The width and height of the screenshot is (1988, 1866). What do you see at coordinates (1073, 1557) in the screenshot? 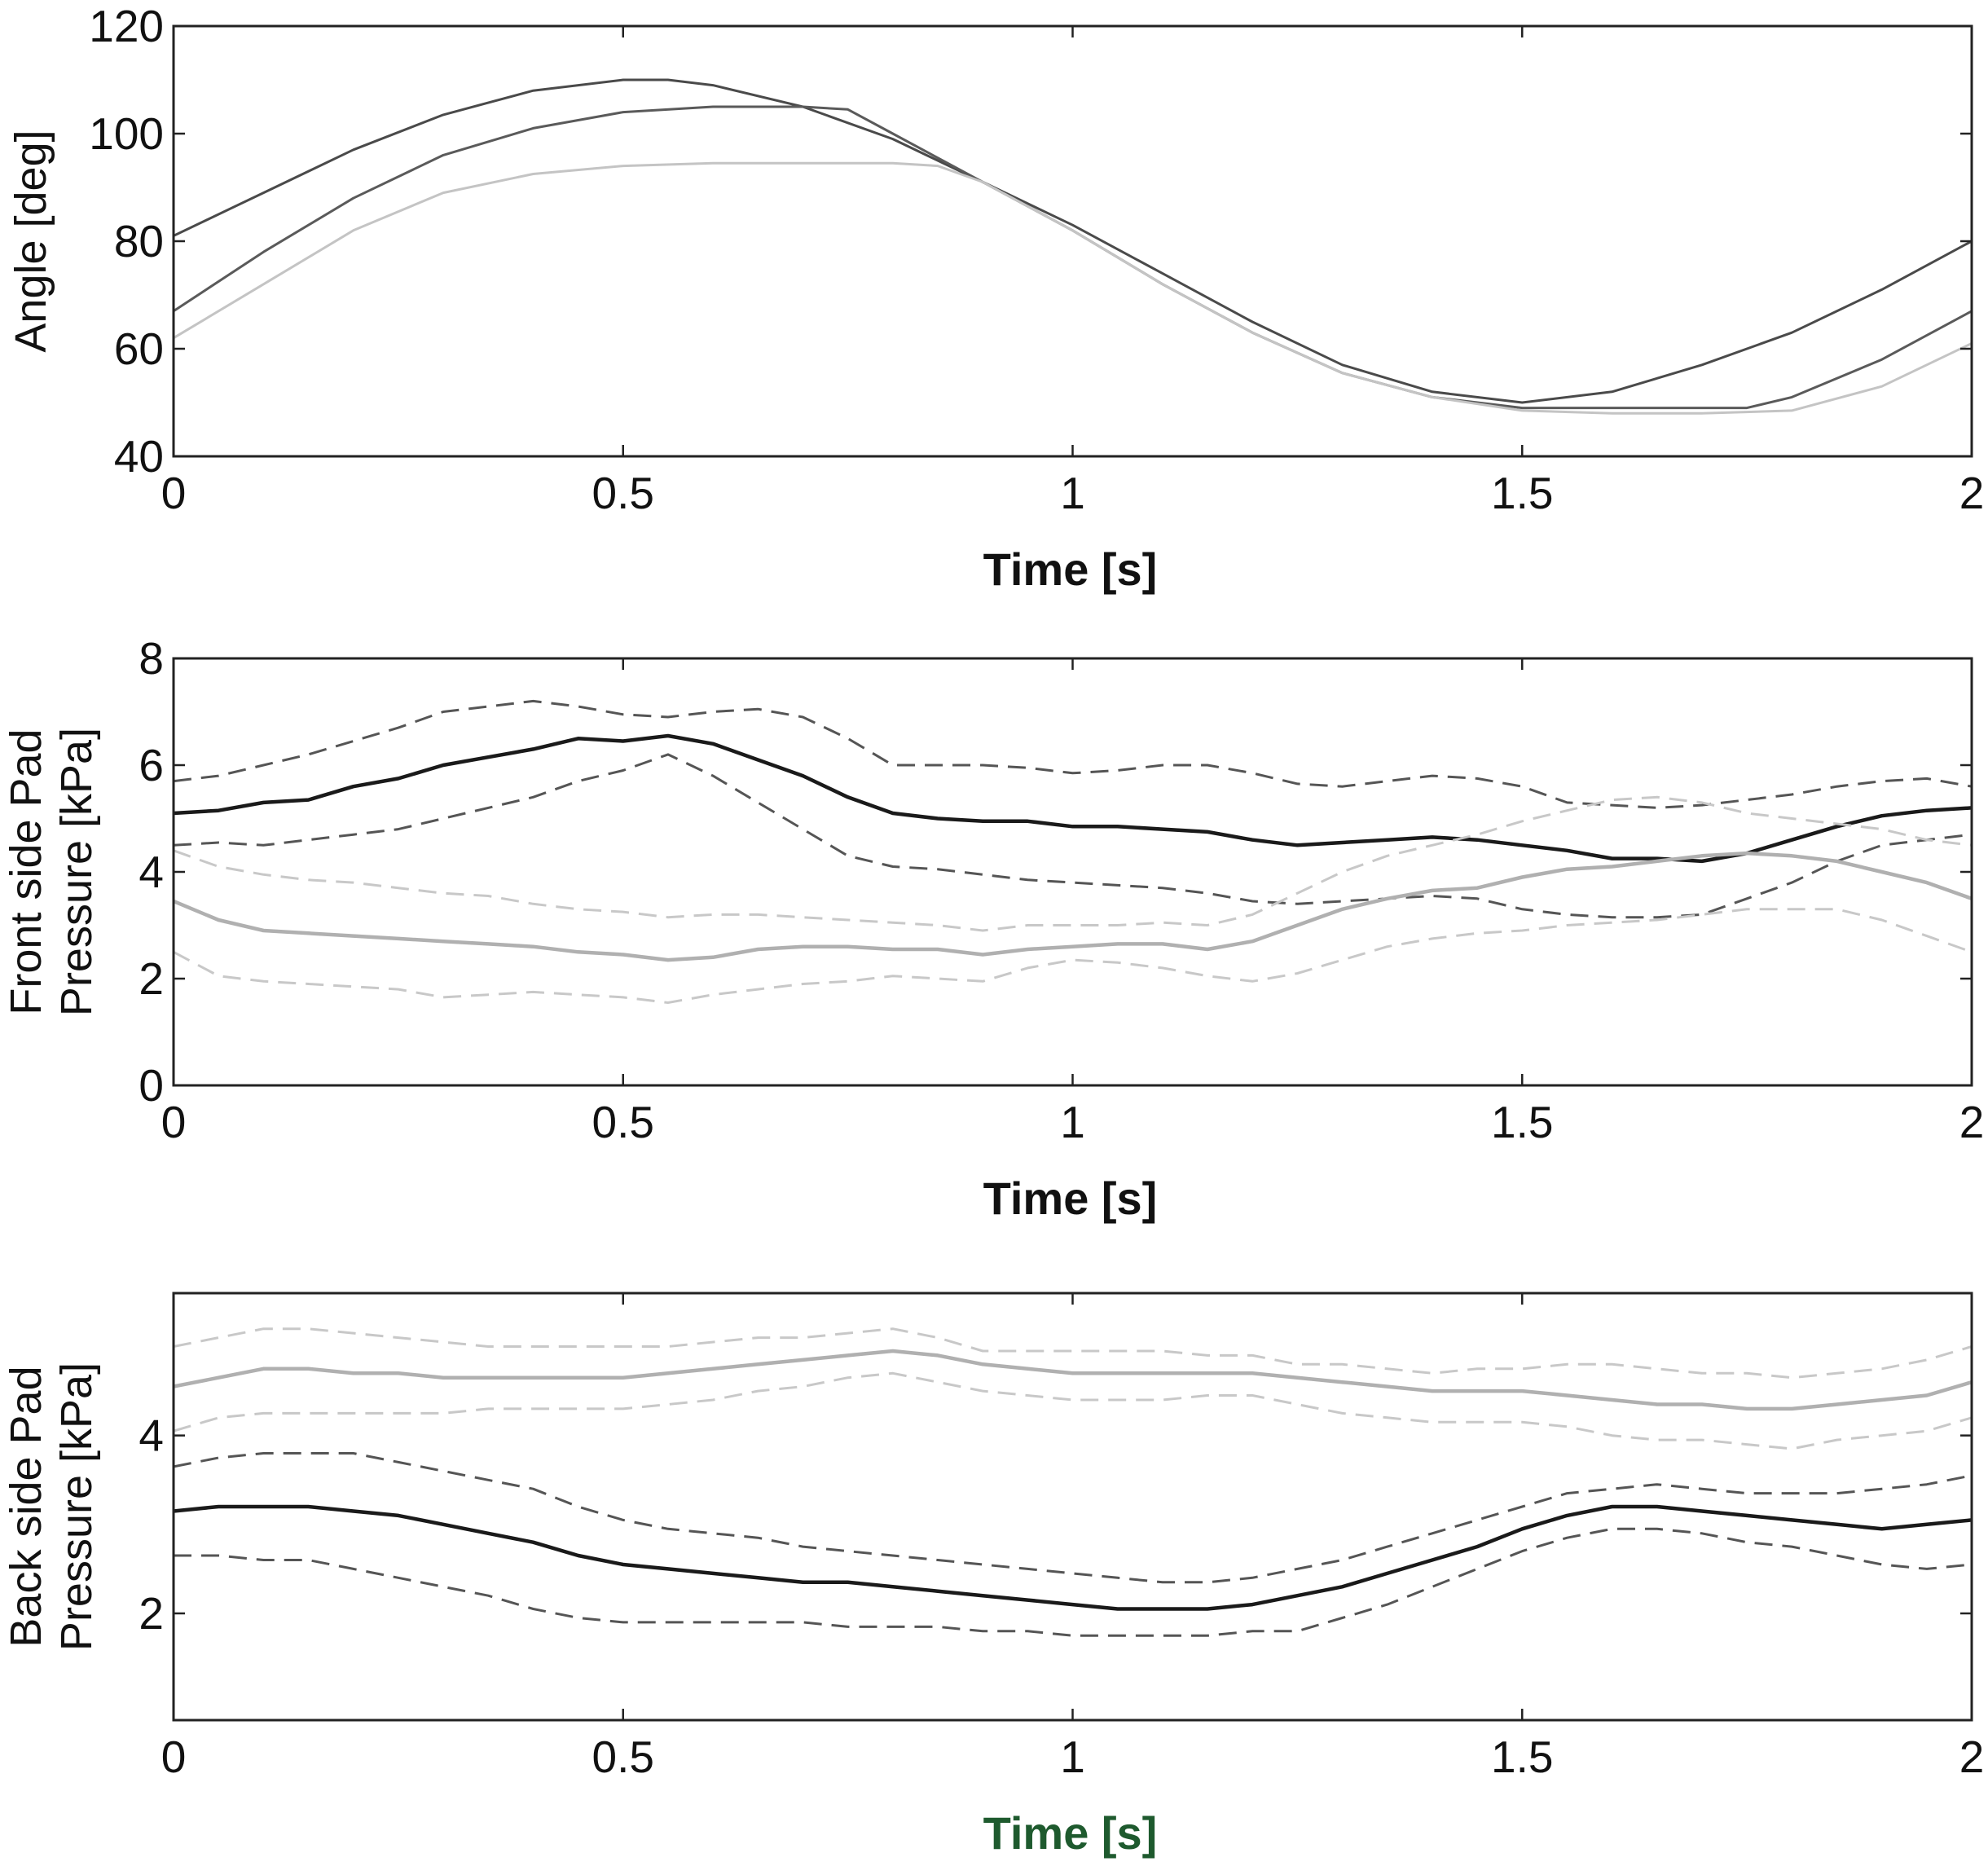
I see `series-line-back-dark-mean` at bounding box center [1073, 1557].